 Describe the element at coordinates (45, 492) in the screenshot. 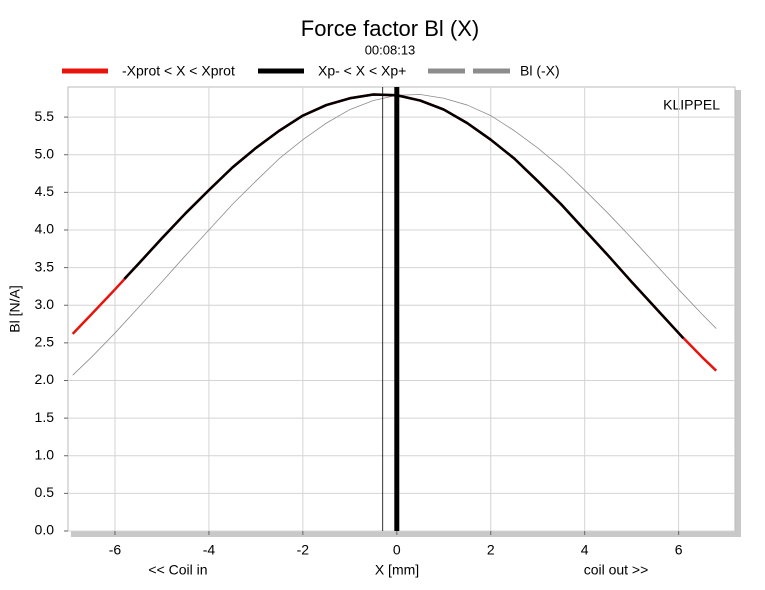

I see `y-tick-label: 0.5` at that location.